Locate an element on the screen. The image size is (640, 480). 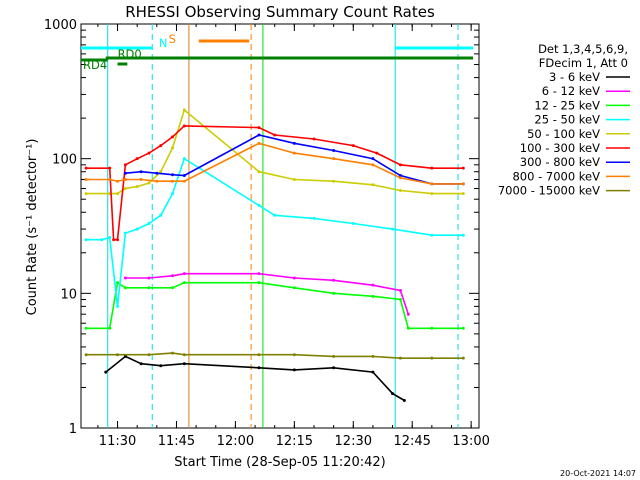
y-tick-label: 100 is located at coordinates (64, 160).